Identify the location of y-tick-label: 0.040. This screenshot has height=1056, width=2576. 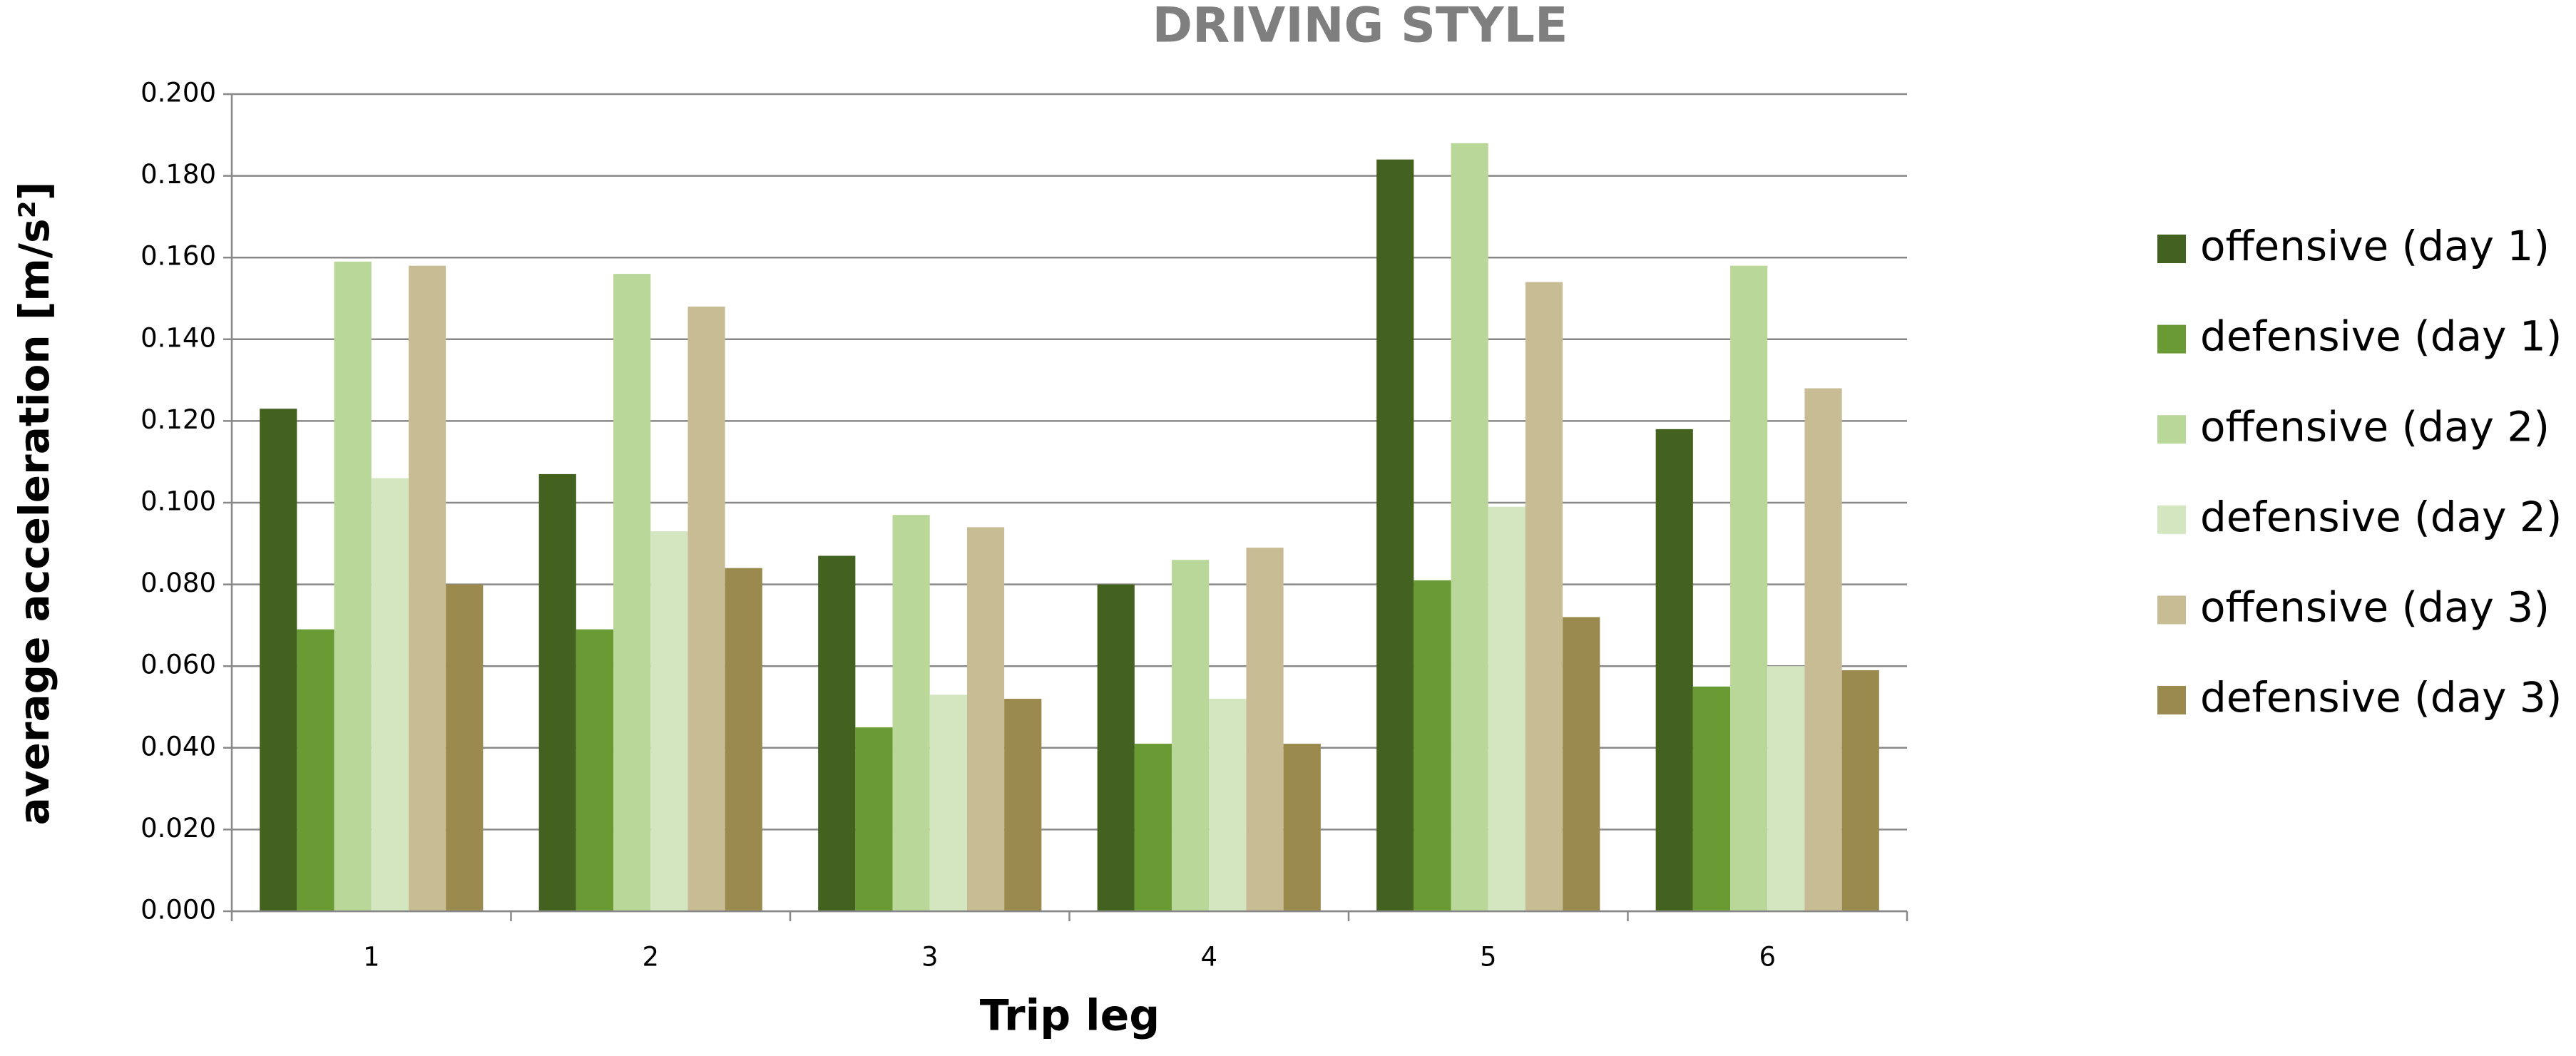
(178, 746).